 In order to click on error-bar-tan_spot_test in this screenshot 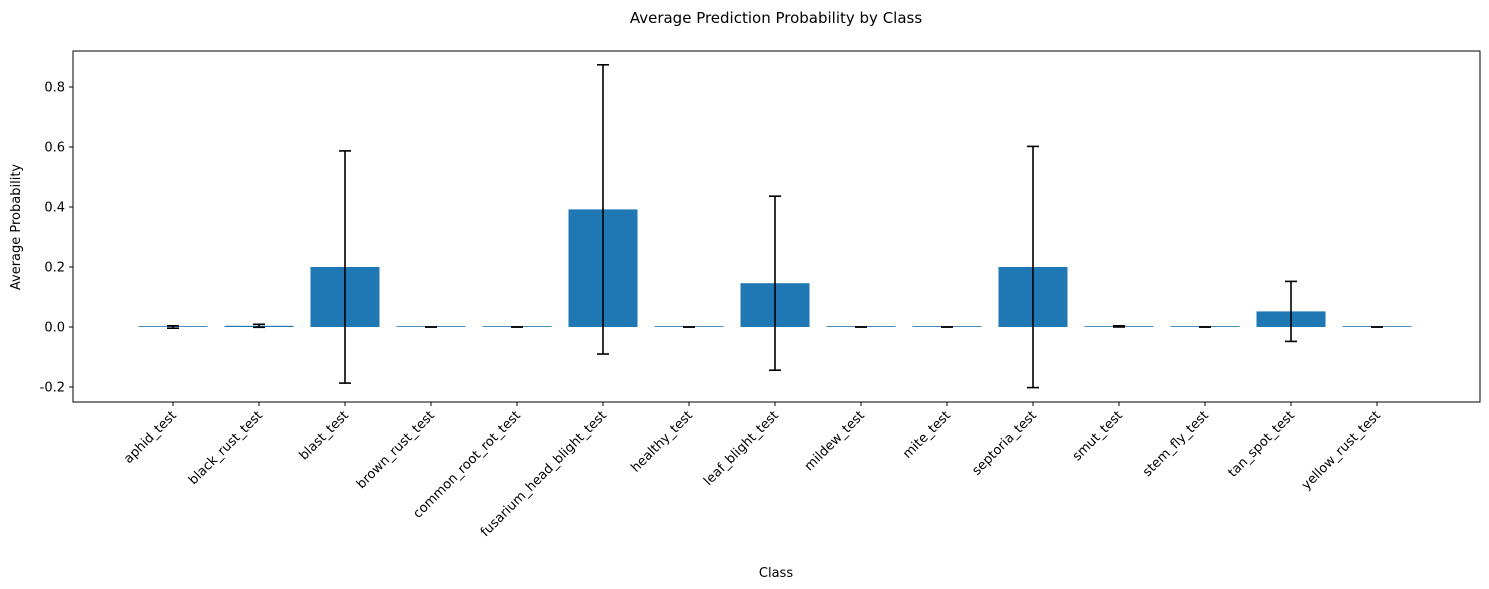, I will do `click(1291, 311)`.